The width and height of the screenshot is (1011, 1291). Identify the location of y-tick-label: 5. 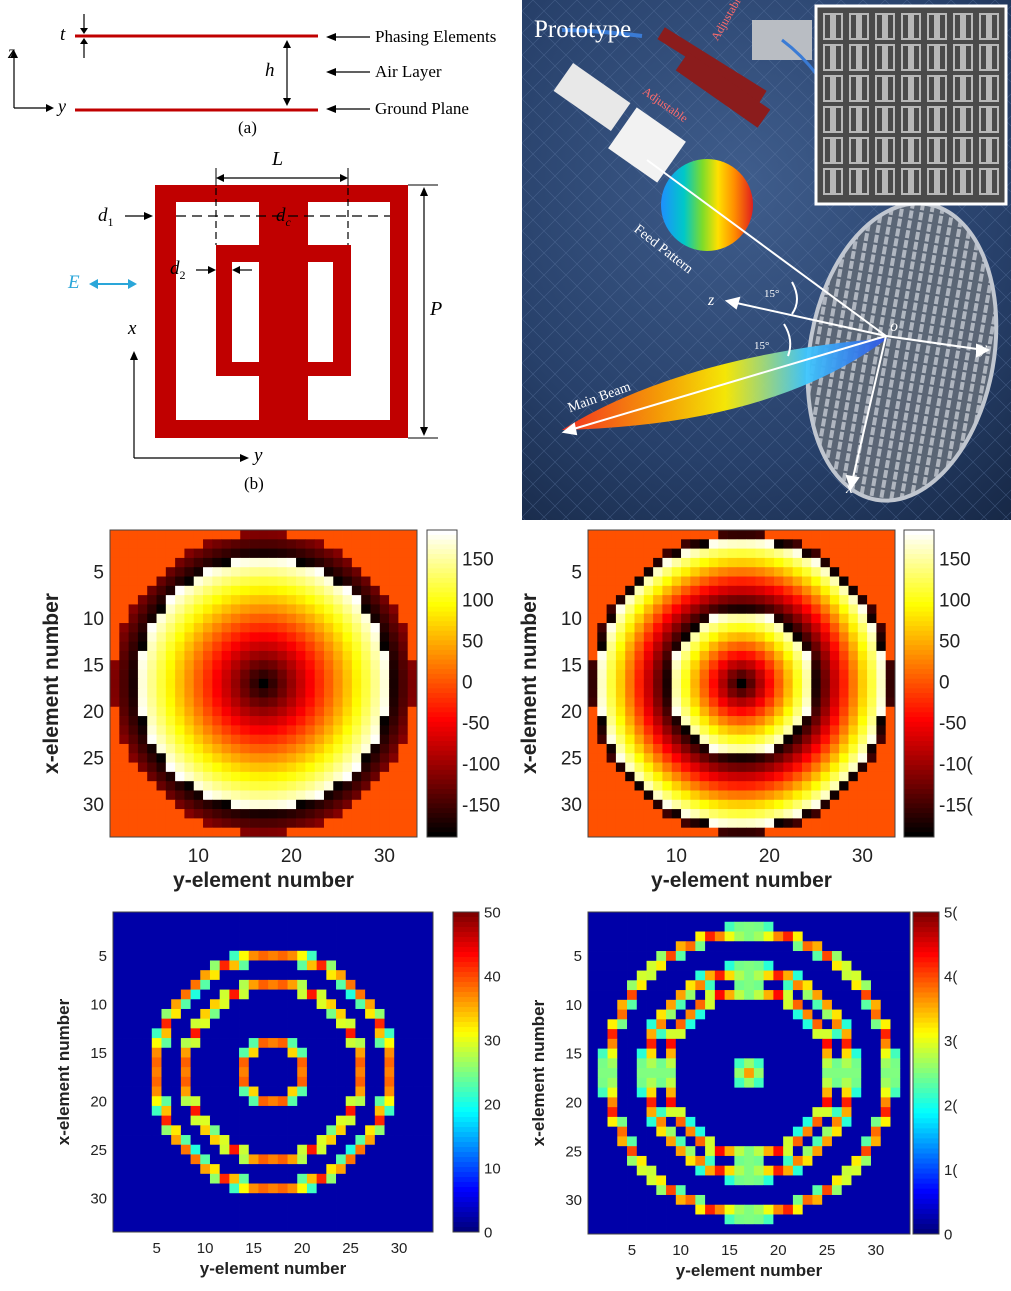
(578, 956).